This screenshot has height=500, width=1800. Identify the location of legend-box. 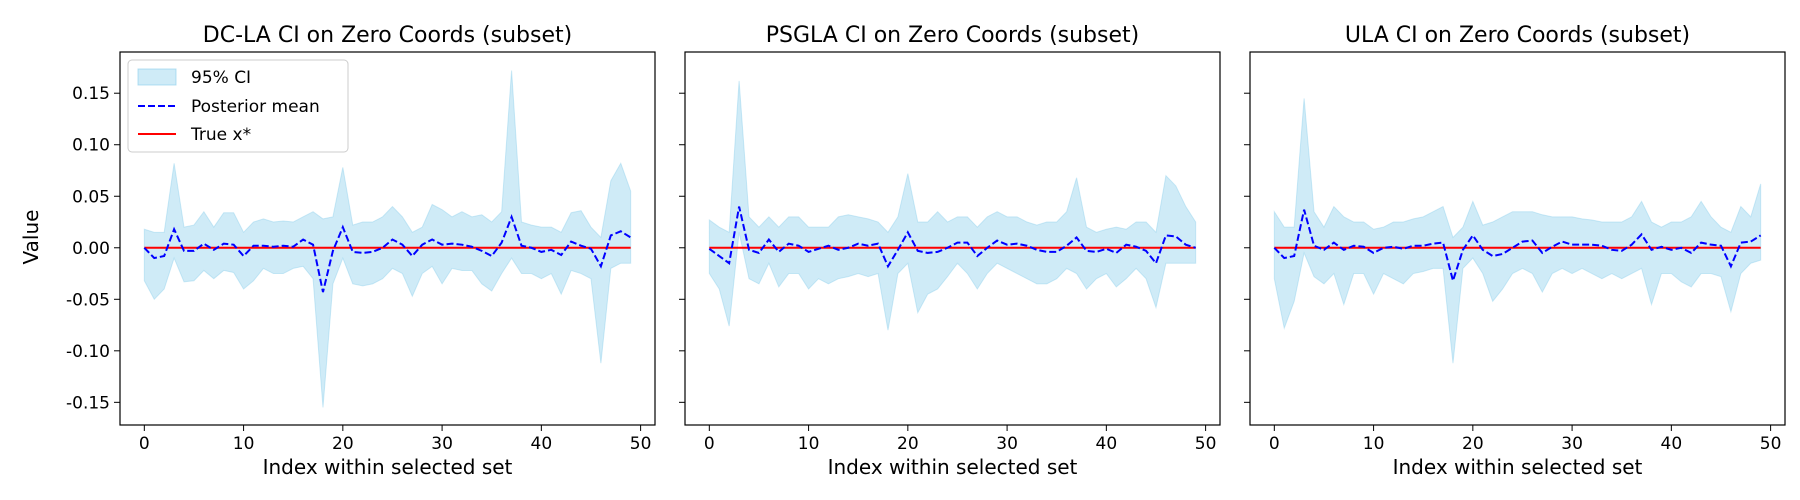
(238, 106).